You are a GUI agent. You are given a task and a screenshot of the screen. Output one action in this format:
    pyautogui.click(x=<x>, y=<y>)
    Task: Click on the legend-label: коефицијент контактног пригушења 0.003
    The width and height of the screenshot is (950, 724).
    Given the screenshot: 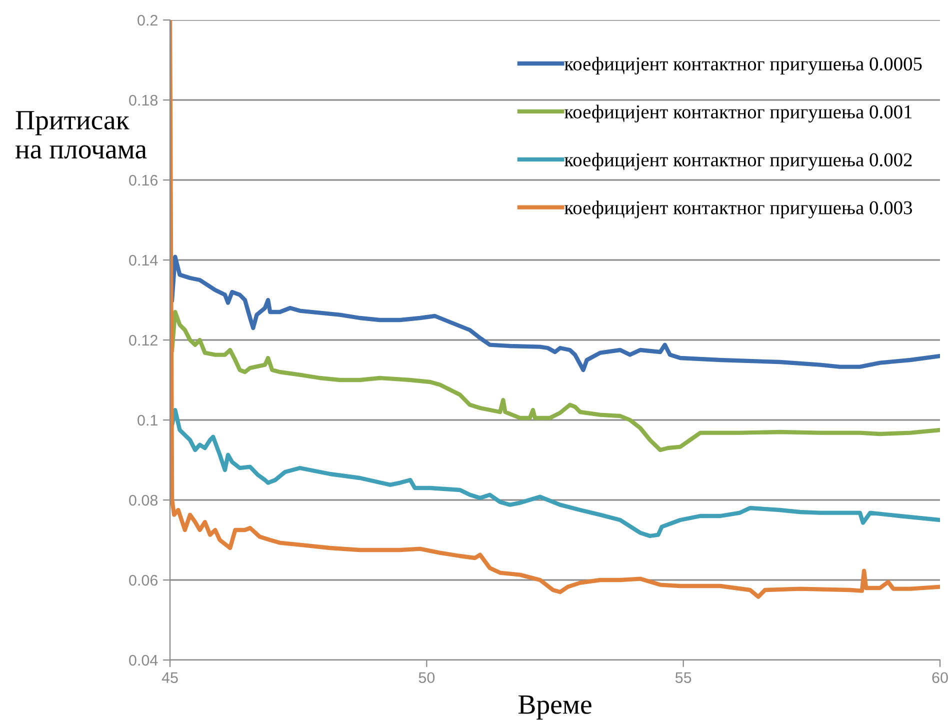 What is the action you would take?
    pyautogui.click(x=738, y=209)
    